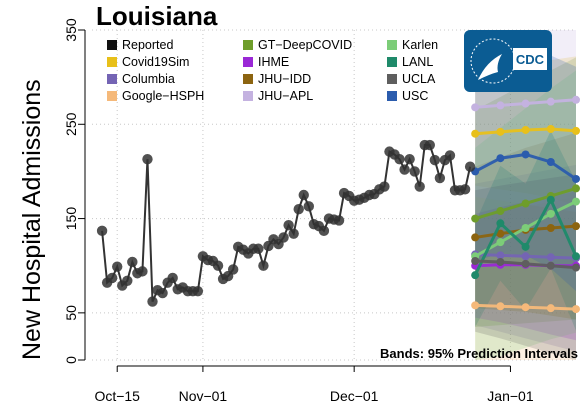  I want to click on cdc-badge, so click(530, 59).